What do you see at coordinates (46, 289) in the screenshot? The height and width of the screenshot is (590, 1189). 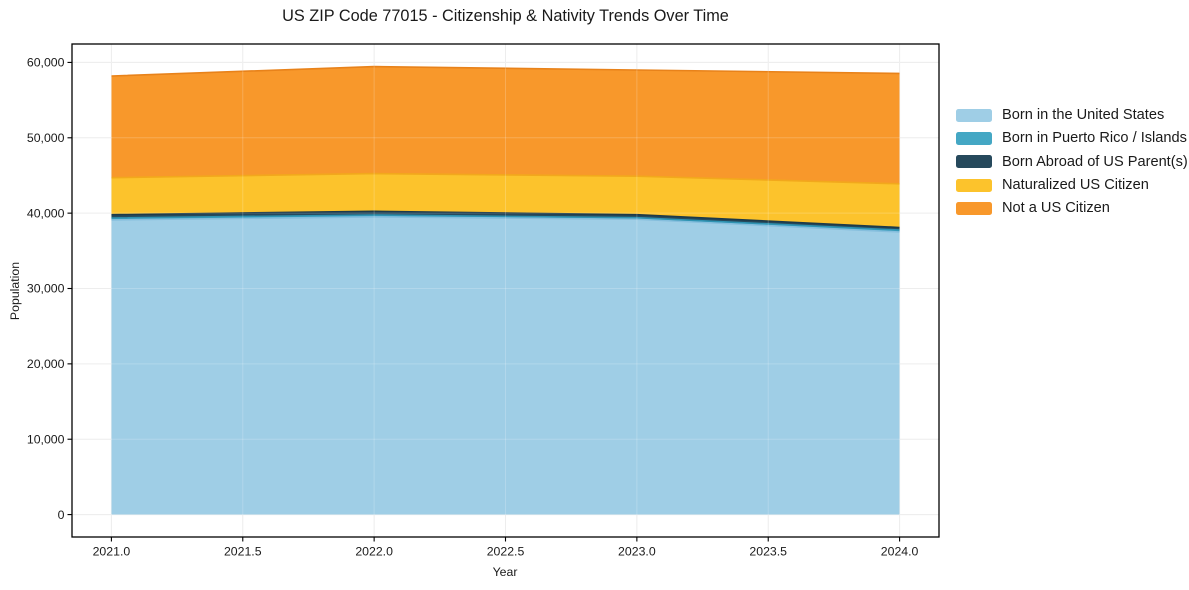 I see `y-tick-label: 30,000` at bounding box center [46, 289].